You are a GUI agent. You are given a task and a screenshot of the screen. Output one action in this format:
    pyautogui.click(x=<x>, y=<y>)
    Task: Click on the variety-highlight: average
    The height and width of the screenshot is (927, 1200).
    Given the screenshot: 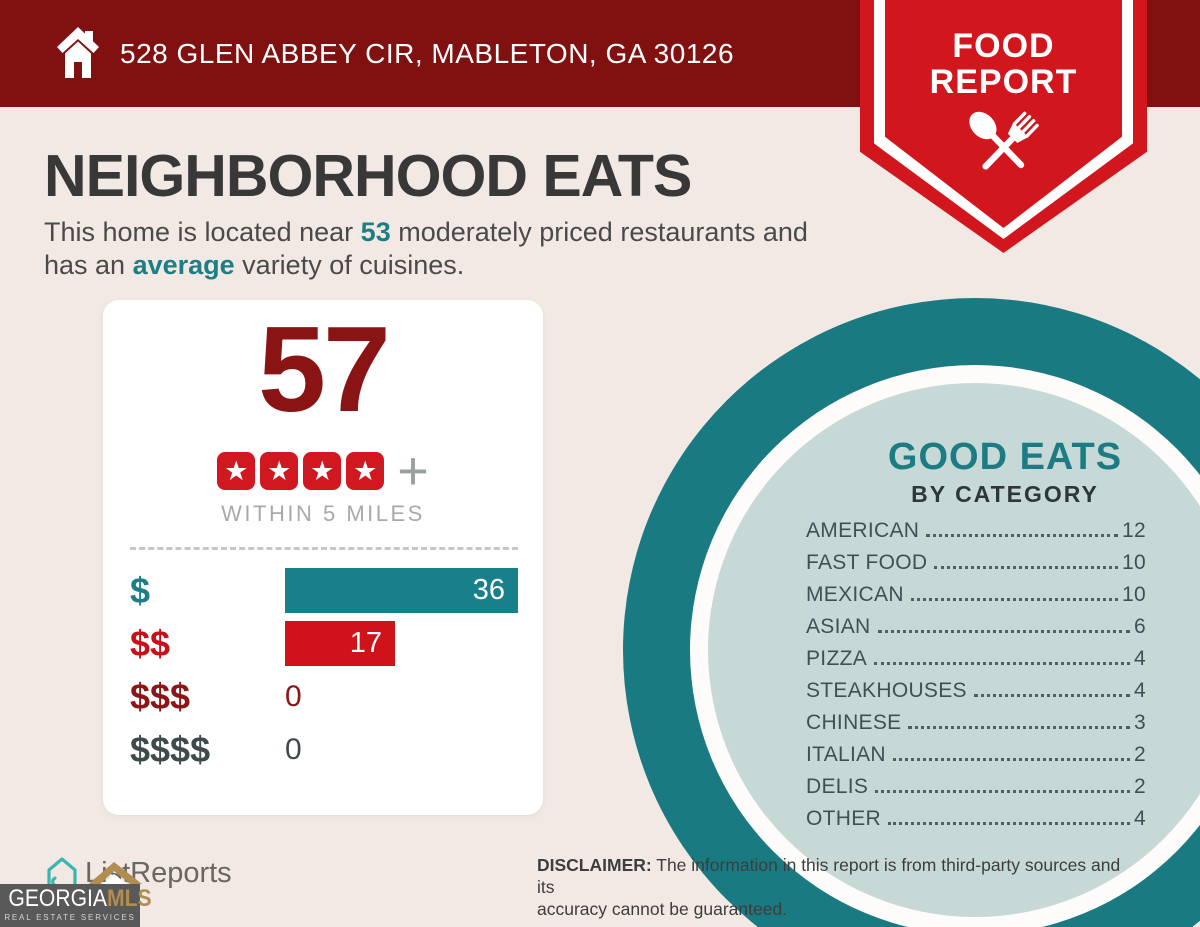 What is the action you would take?
    pyautogui.click(x=183, y=264)
    